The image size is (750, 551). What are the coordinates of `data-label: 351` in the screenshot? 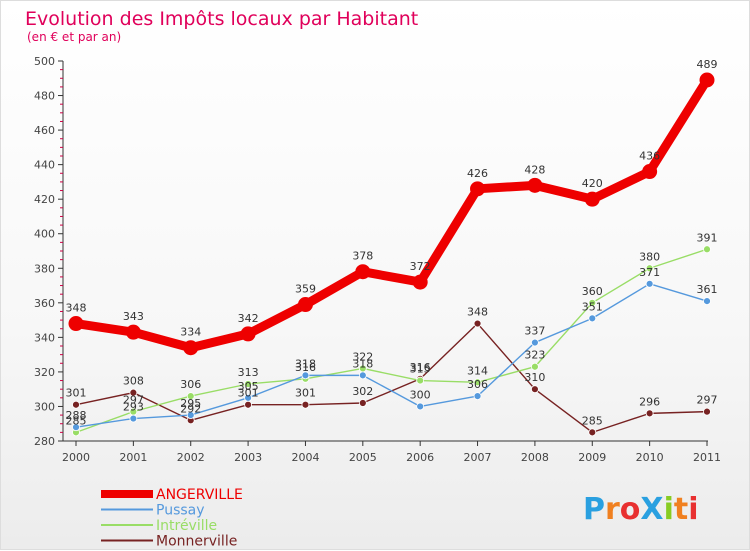 It's located at (592, 306).